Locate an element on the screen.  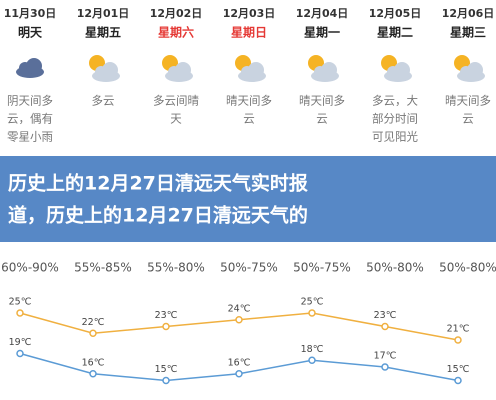
date: 11月30日 is located at coordinates (30, 13).